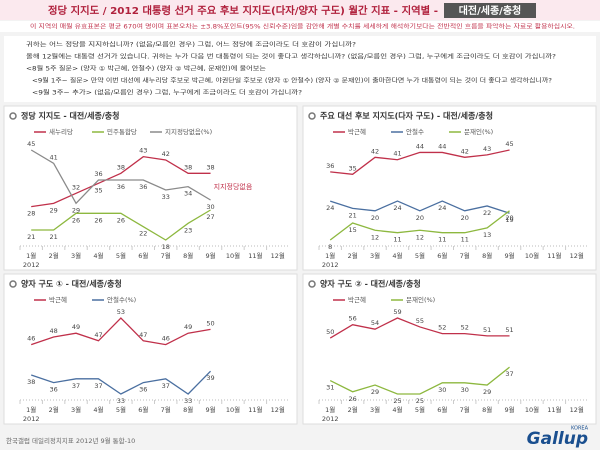 This screenshot has height=450, width=600. Describe the element at coordinates (210, 323) in the screenshot. I see `data-label: 50` at that location.